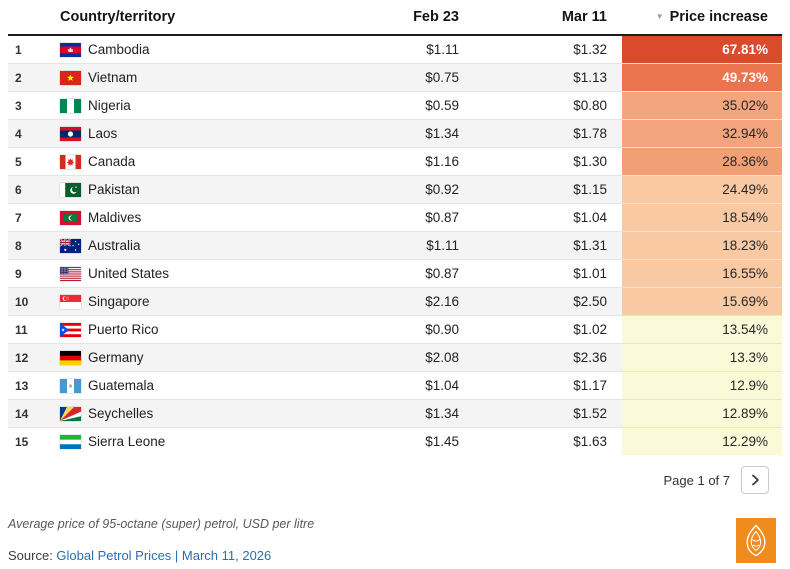 This screenshot has width=790, height=569. Describe the element at coordinates (184, 161) in the screenshot. I see `country-cell: Canada` at that location.